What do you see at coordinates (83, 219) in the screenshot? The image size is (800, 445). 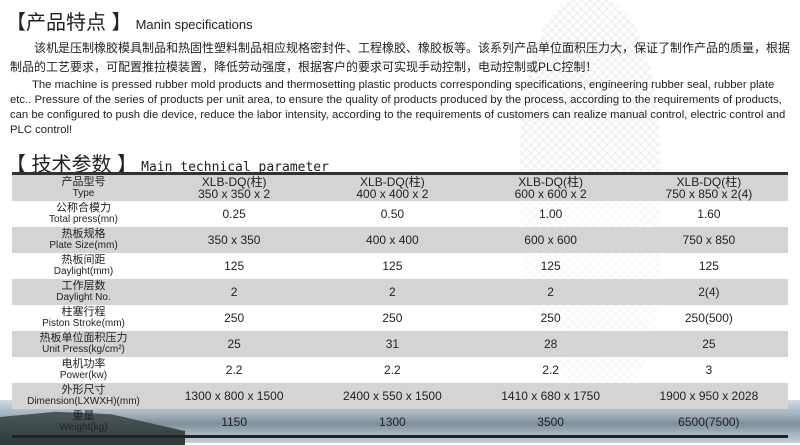 I see `row-label-en: Total press(mn)` at bounding box center [83, 219].